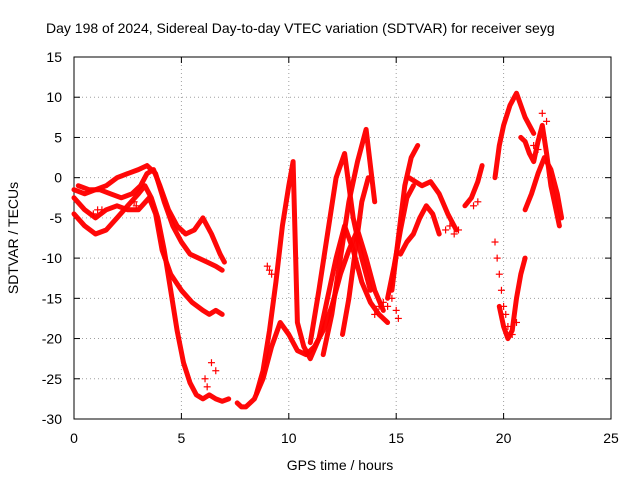  I want to click on series-line-track-f, so click(322, 277).